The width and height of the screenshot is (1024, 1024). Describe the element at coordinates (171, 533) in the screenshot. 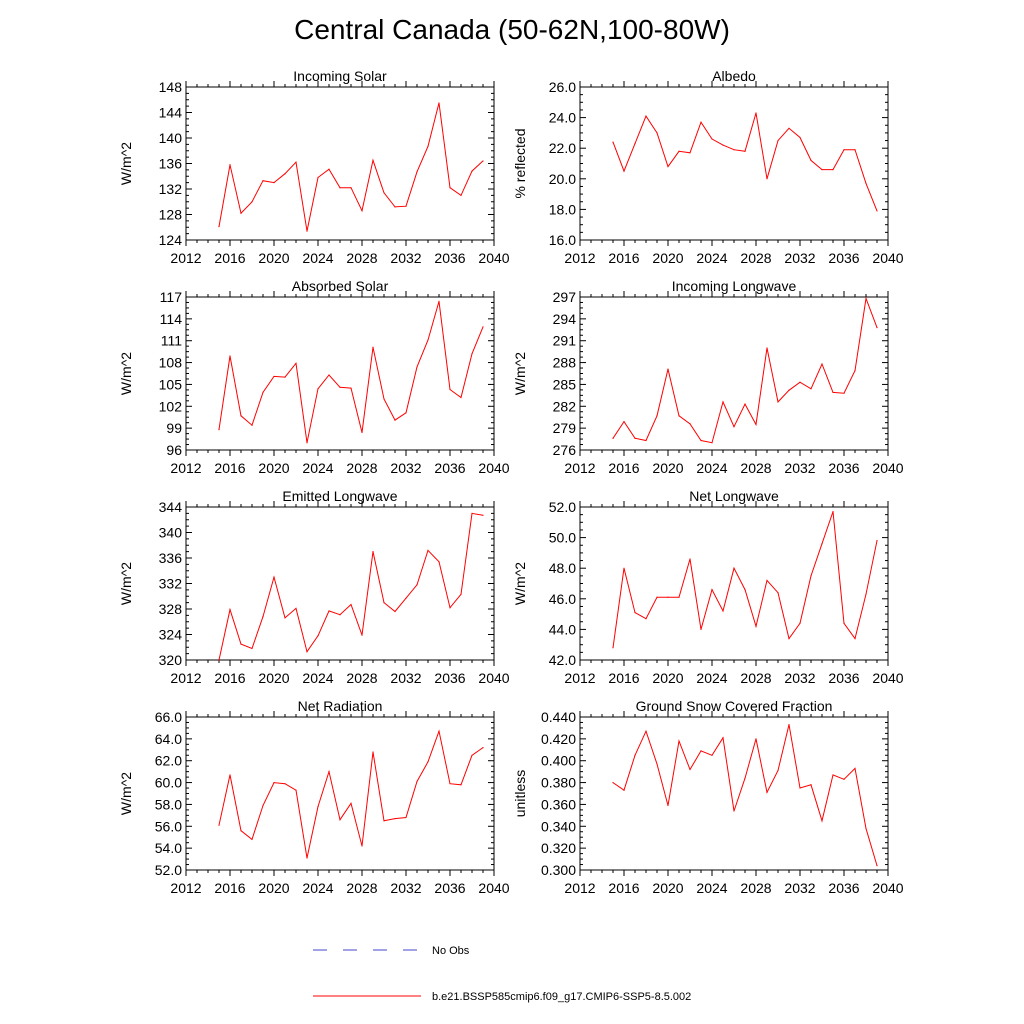

I see `y-tick-label: 340` at that location.